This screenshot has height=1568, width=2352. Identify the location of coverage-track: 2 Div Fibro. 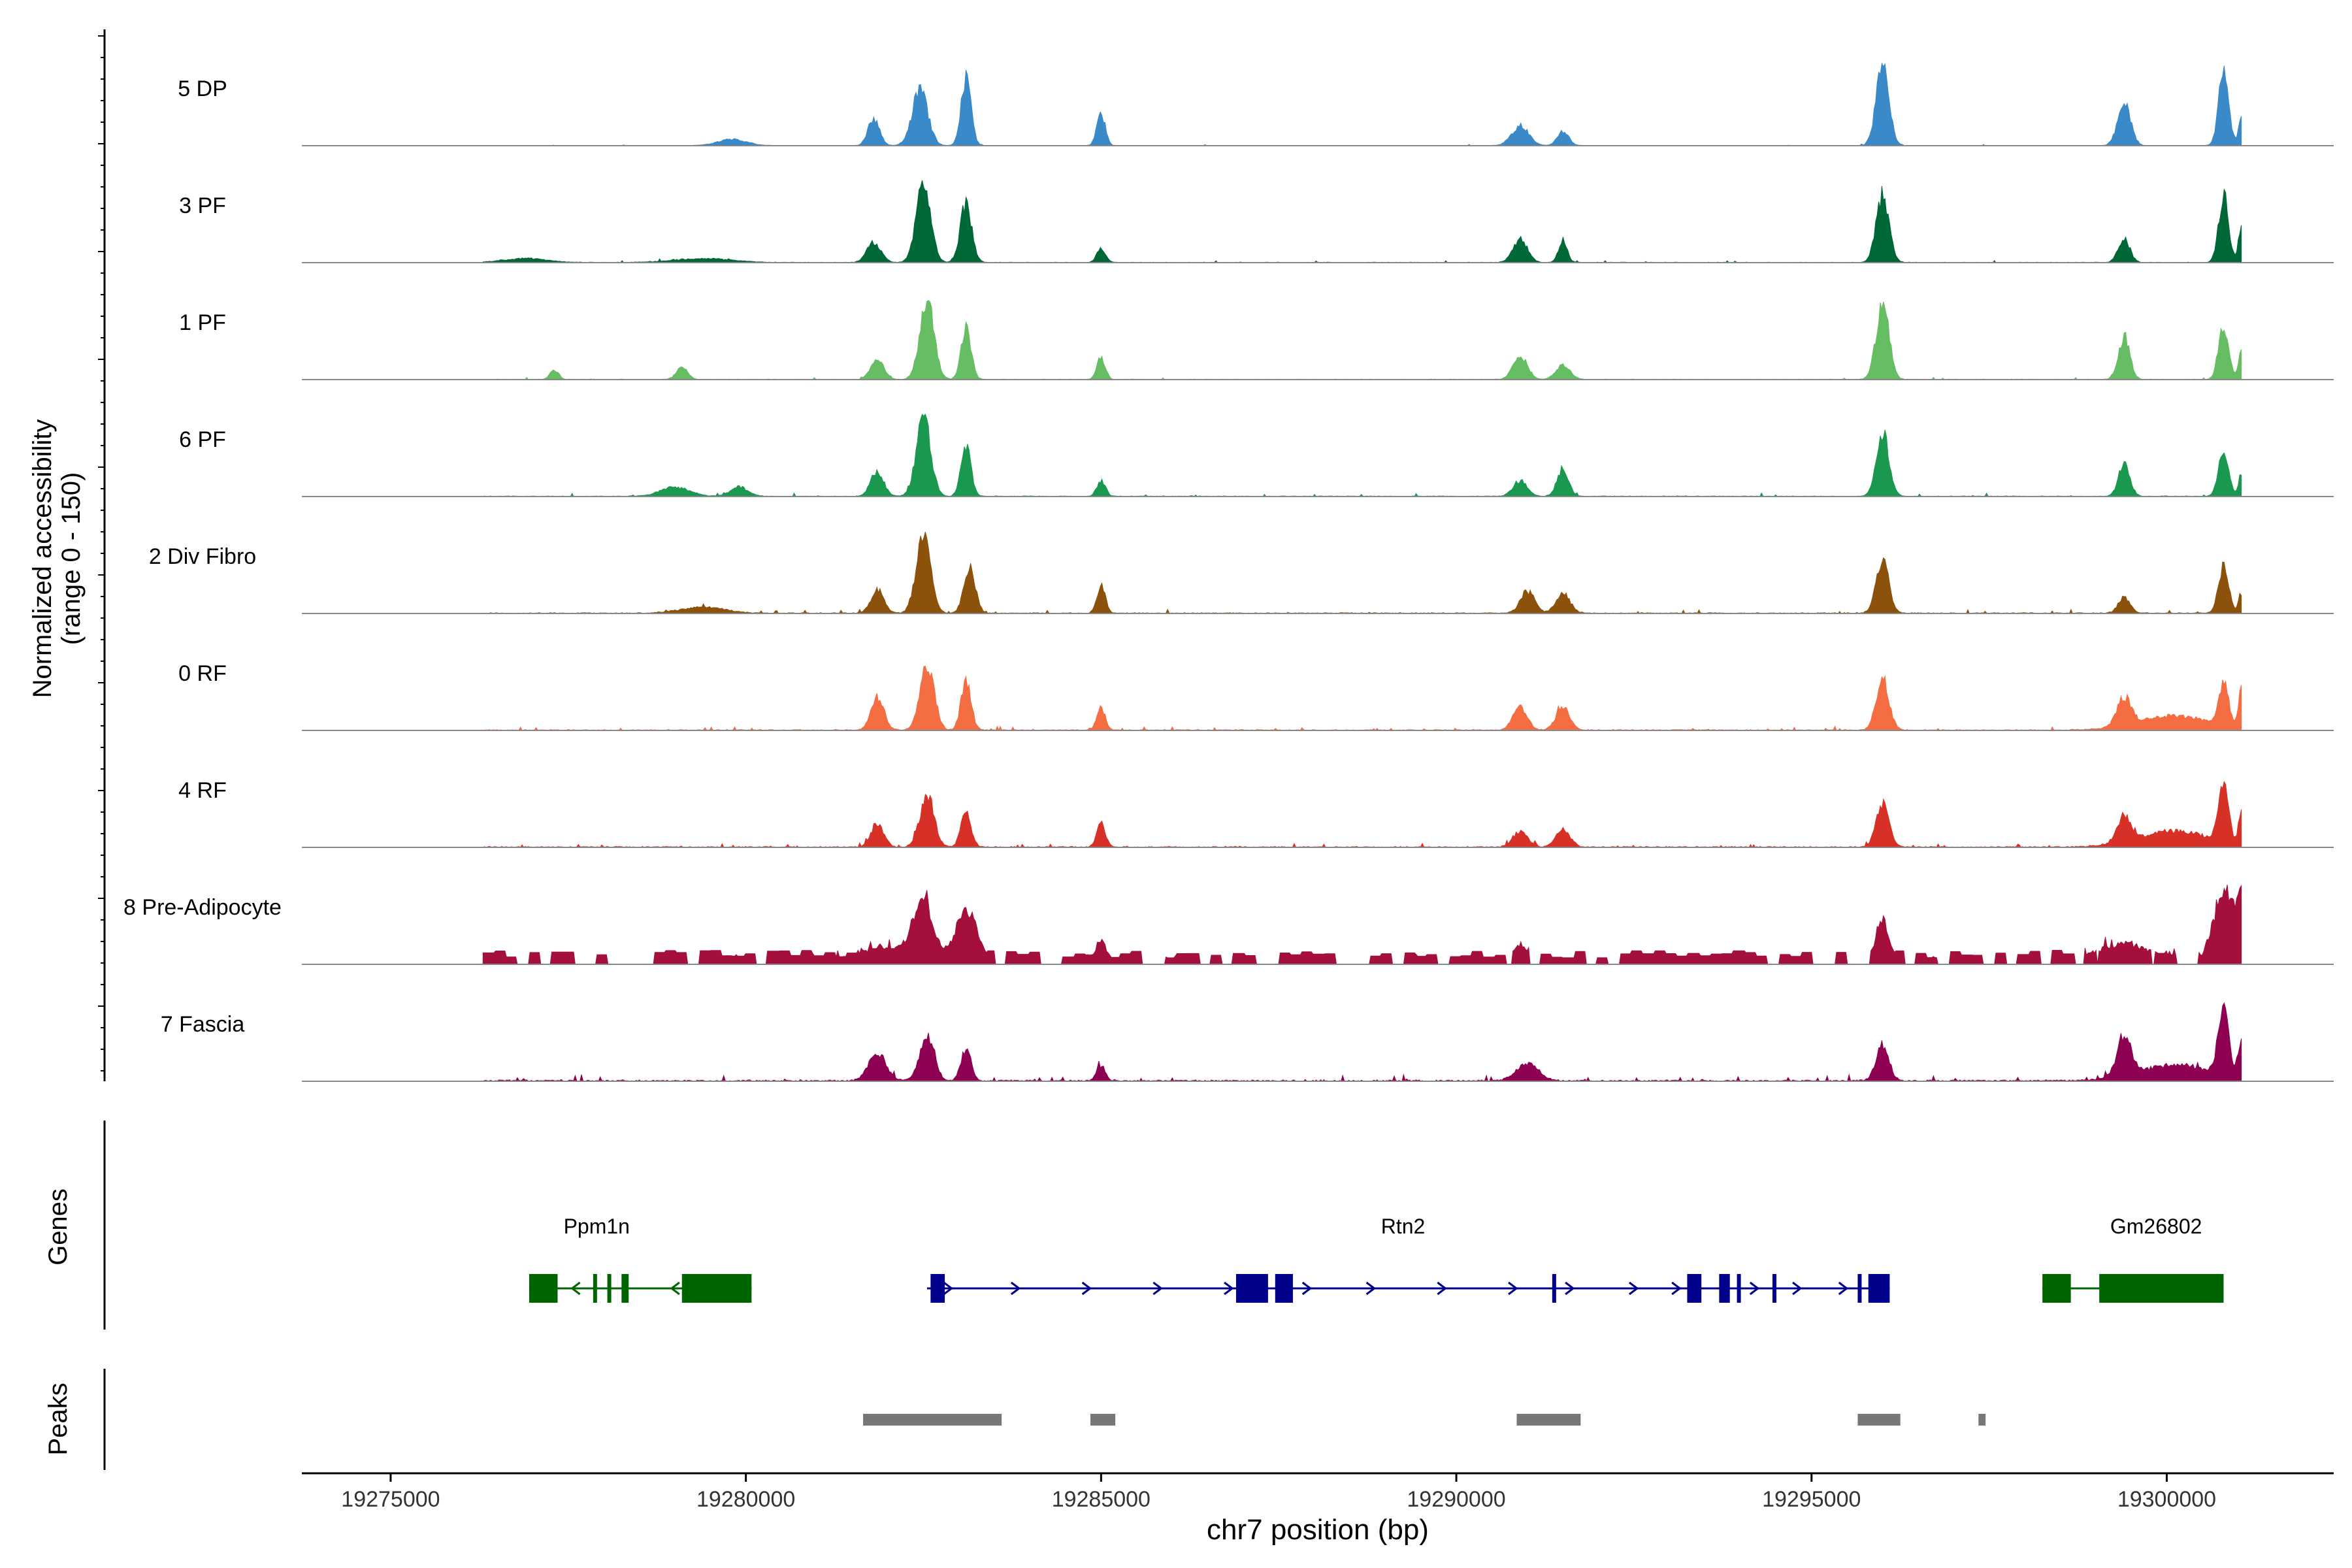
(1241, 573).